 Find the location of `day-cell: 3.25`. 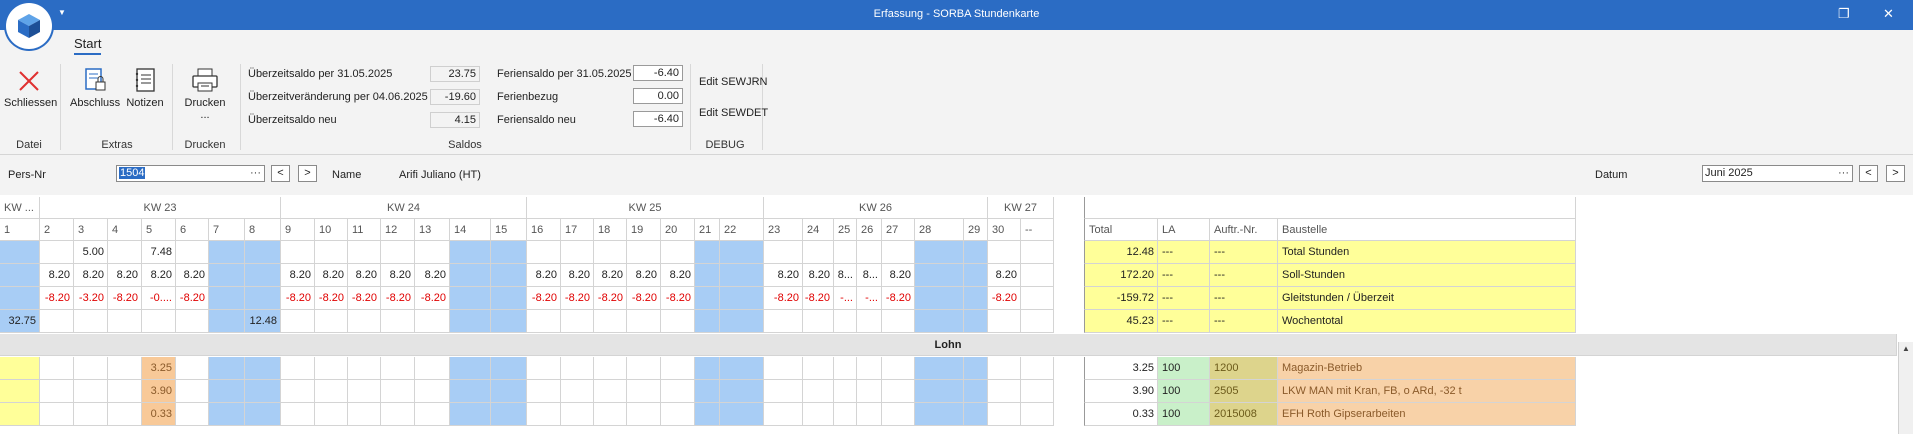

day-cell: 3.25 is located at coordinates (159, 368).